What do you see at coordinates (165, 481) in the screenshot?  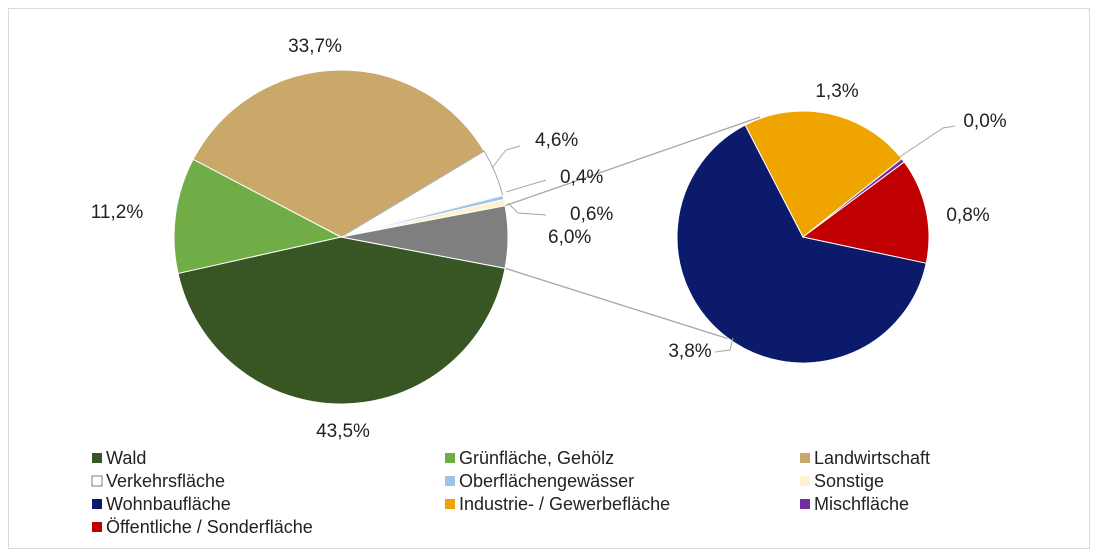 I see `legend-label: Verkehrsfläche` at bounding box center [165, 481].